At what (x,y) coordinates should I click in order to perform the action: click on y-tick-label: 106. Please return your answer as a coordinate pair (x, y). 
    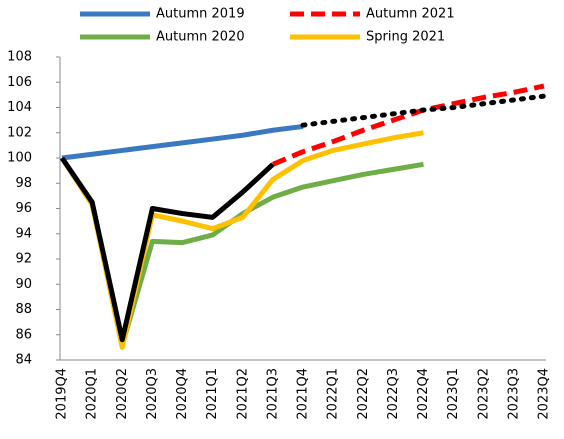
    Looking at the image, I should click on (19, 82).